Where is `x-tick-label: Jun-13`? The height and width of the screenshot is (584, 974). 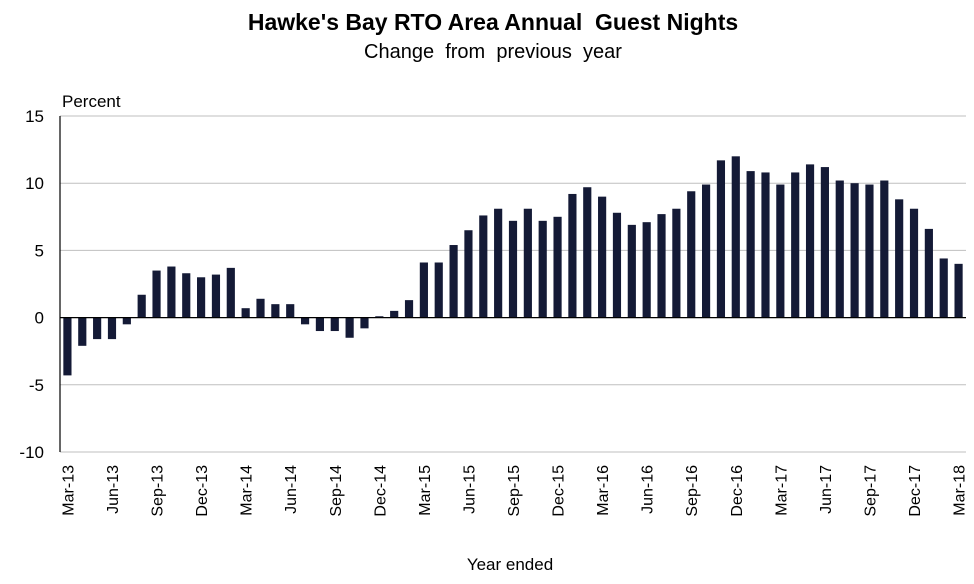 x-tick-label: Jun-13 is located at coordinates (113, 489).